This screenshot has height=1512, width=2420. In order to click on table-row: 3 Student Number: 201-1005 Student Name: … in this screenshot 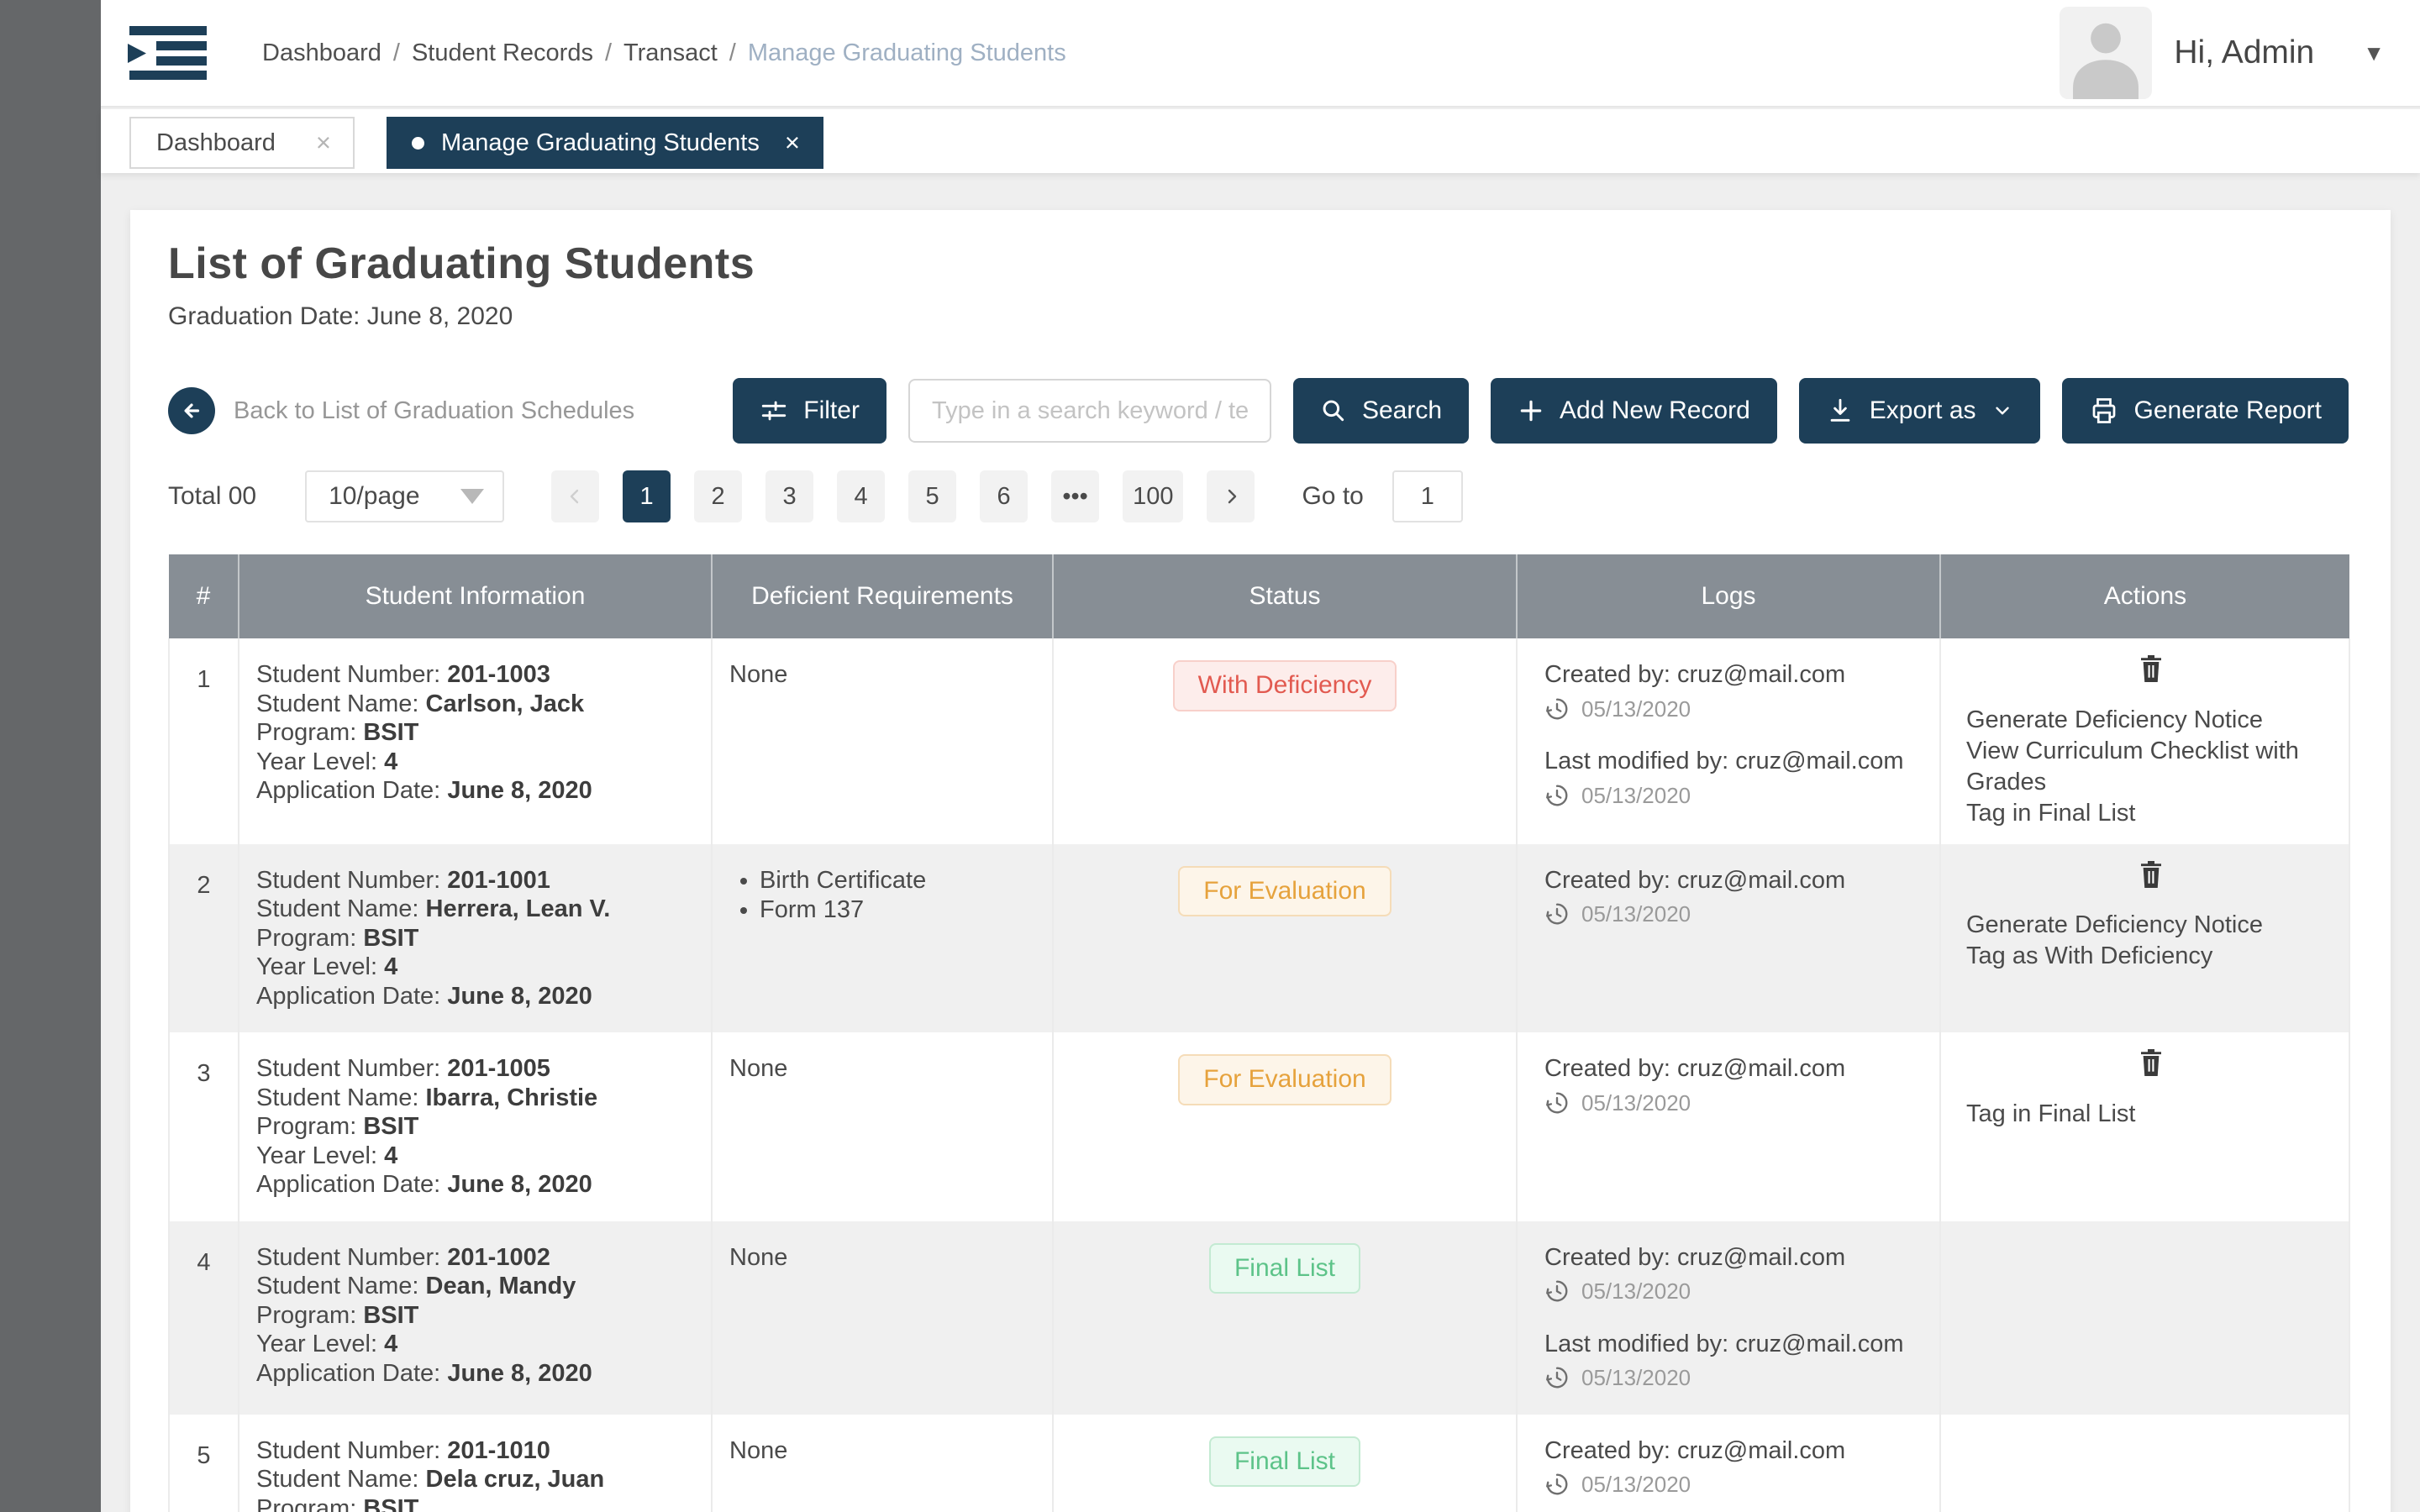, I will do `click(1259, 1126)`.